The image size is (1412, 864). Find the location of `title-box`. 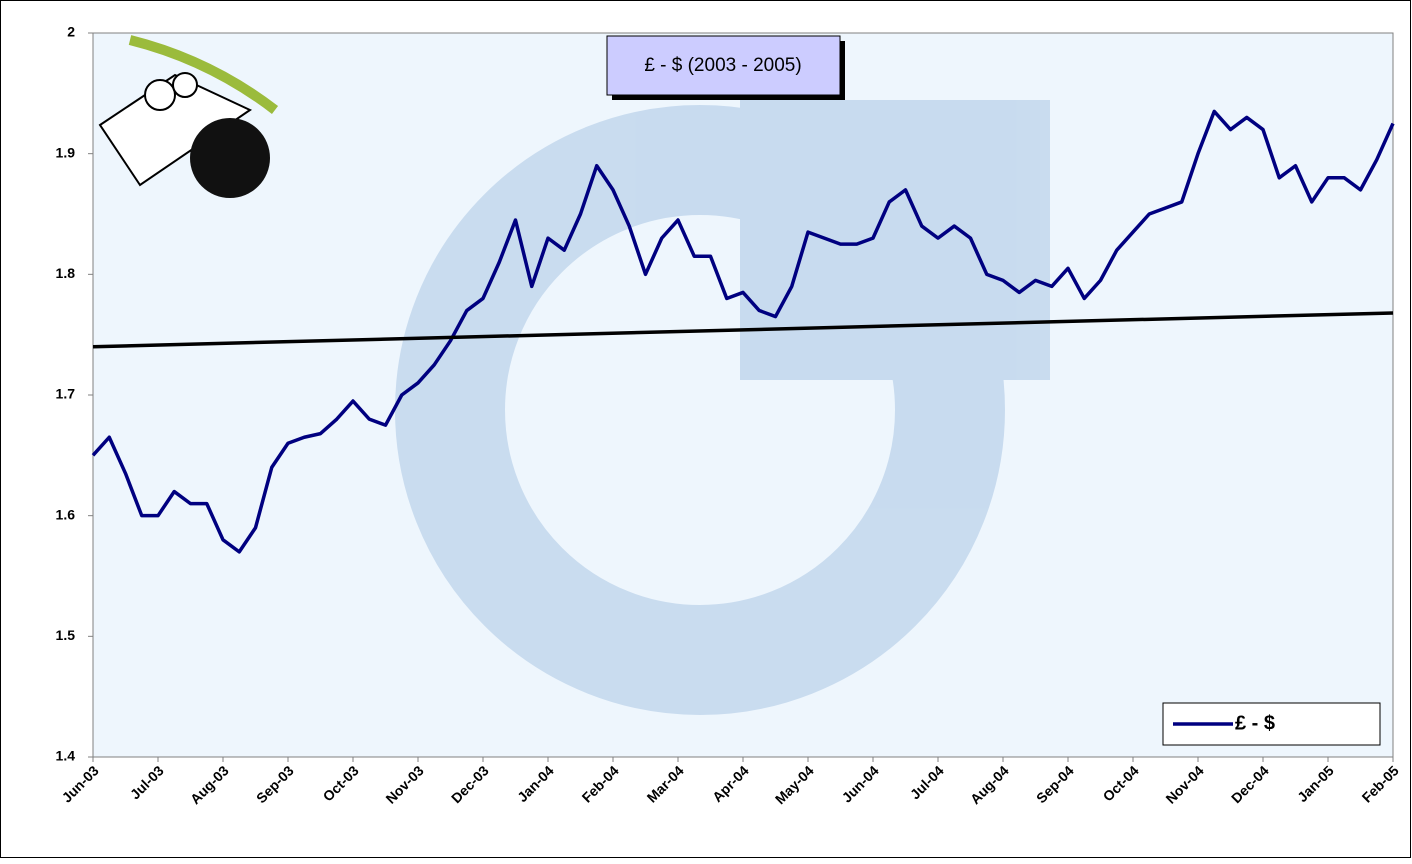

title-box is located at coordinates (723, 65).